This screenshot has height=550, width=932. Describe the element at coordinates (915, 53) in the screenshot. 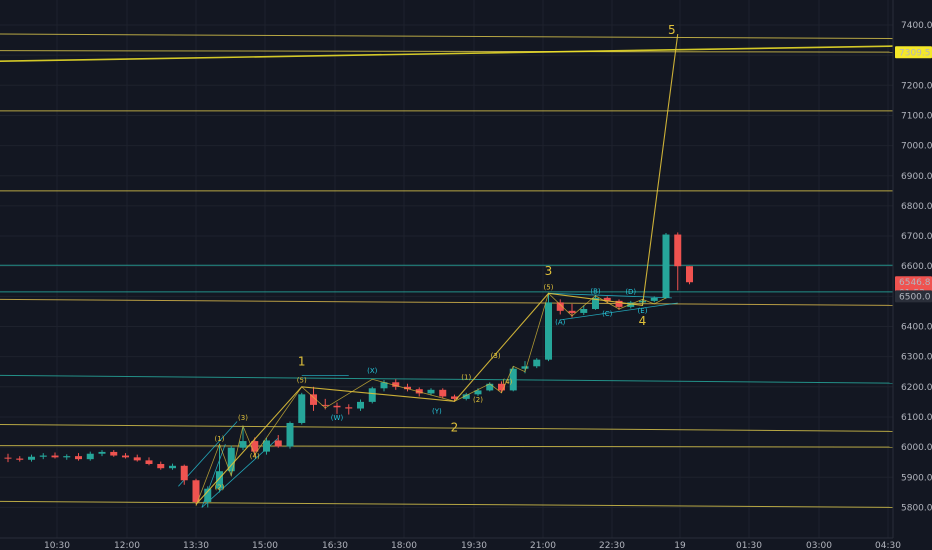

I see `price-tag-label: 7309.5` at that location.